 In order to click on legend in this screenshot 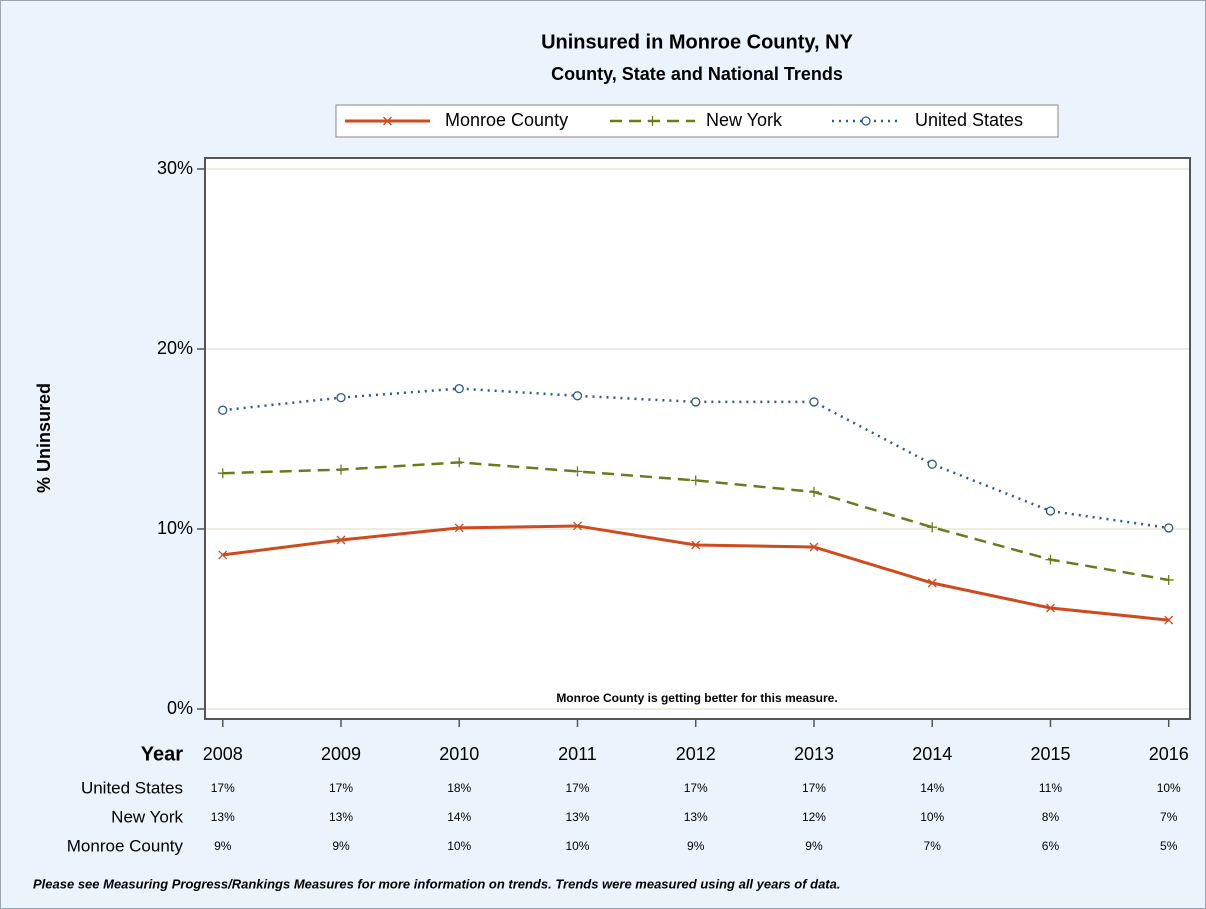, I will do `click(697, 121)`.